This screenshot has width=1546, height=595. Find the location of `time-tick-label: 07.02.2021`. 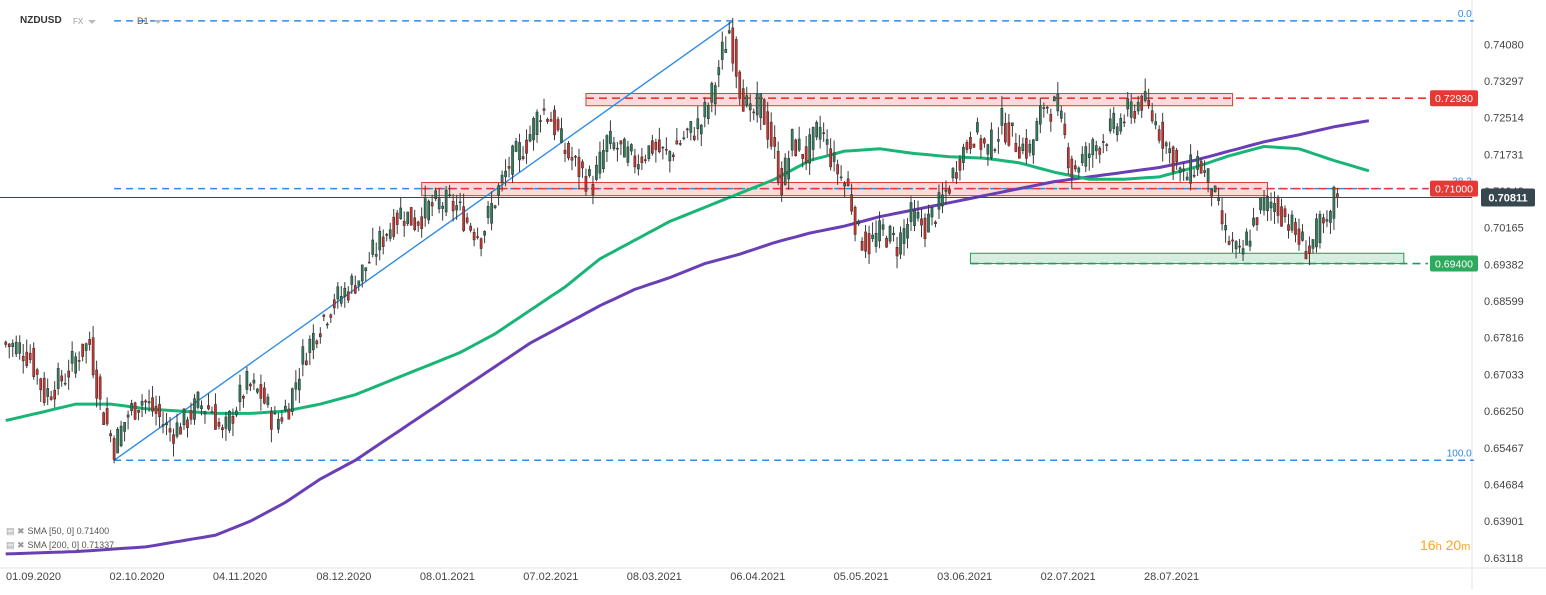

time-tick-label: 07.02.2021 is located at coordinates (550, 577).